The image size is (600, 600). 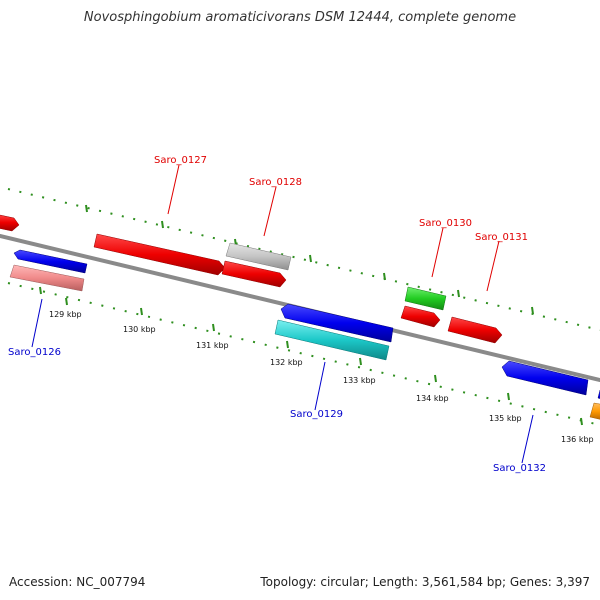 I want to click on gene-label-saro-0126: Saro_0126, so click(x=34, y=352).